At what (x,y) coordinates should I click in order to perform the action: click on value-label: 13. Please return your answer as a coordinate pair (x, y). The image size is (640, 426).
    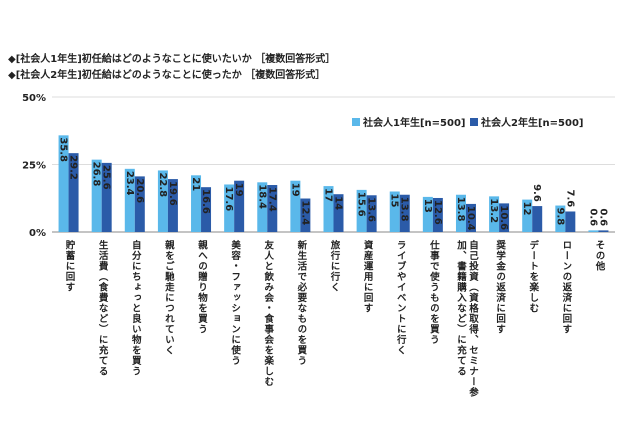
    Looking at the image, I should click on (427, 206).